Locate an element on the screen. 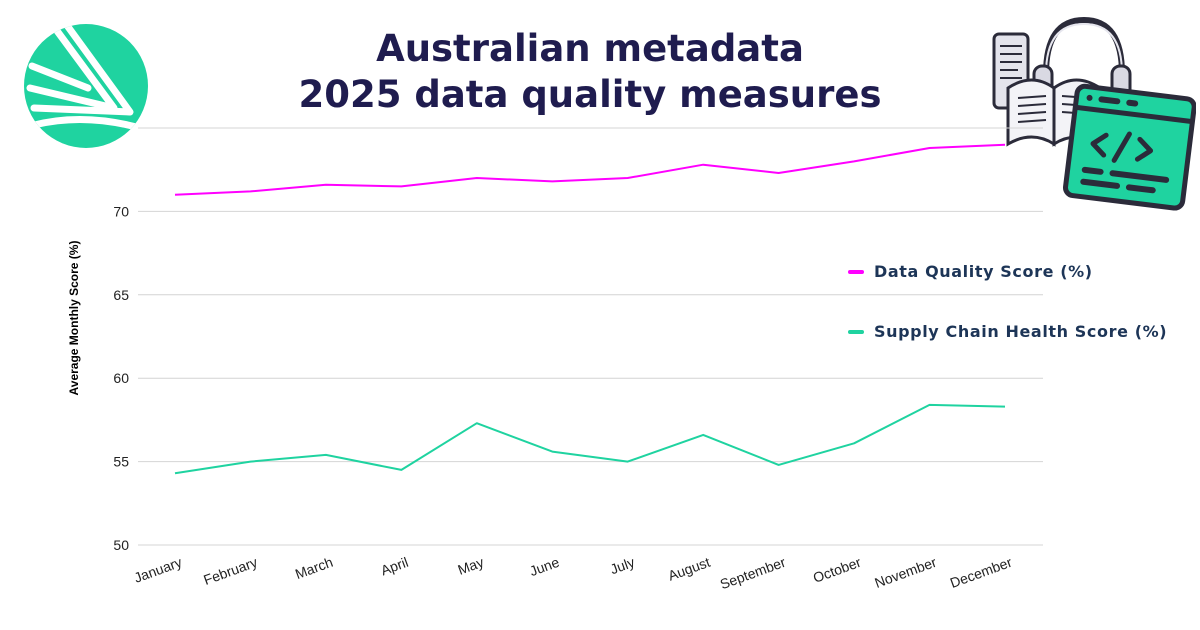 Image resolution: width=1200 pixels, height=630 pixels. y-tick-label: 50 is located at coordinates (121, 545).